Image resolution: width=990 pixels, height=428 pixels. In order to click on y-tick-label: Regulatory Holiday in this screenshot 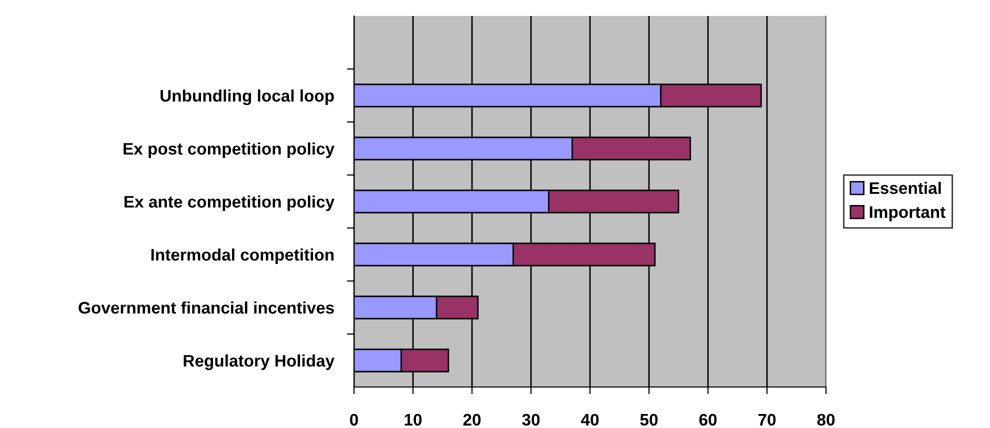, I will do `click(259, 362)`.